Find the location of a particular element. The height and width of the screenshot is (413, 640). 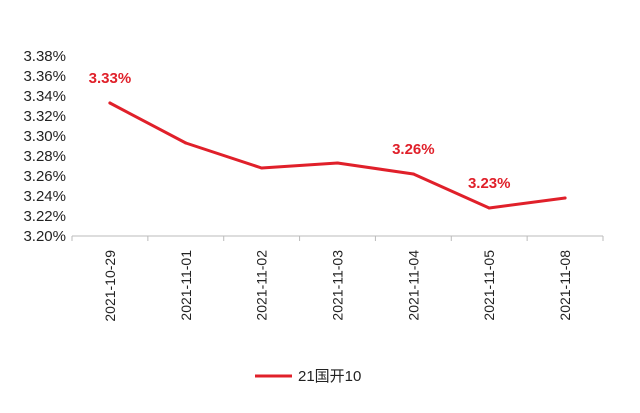

y-tick-label: 3.38% is located at coordinates (44, 56).